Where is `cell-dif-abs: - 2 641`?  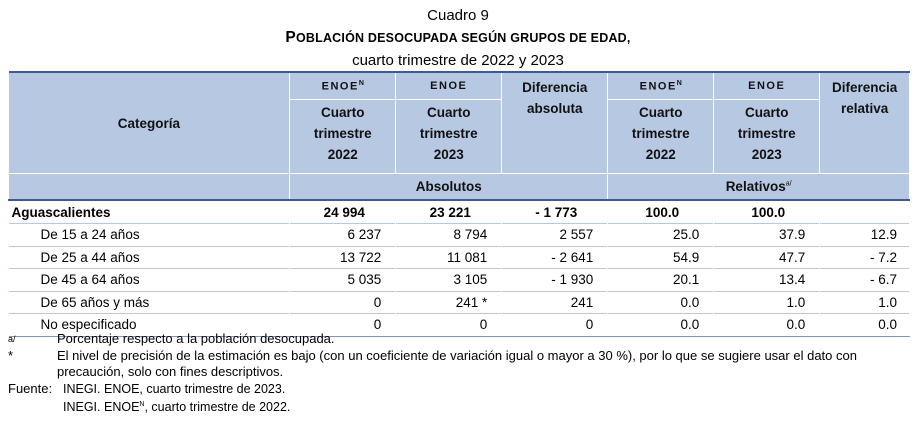
cell-dif-abs: - 2 641 is located at coordinates (555, 257).